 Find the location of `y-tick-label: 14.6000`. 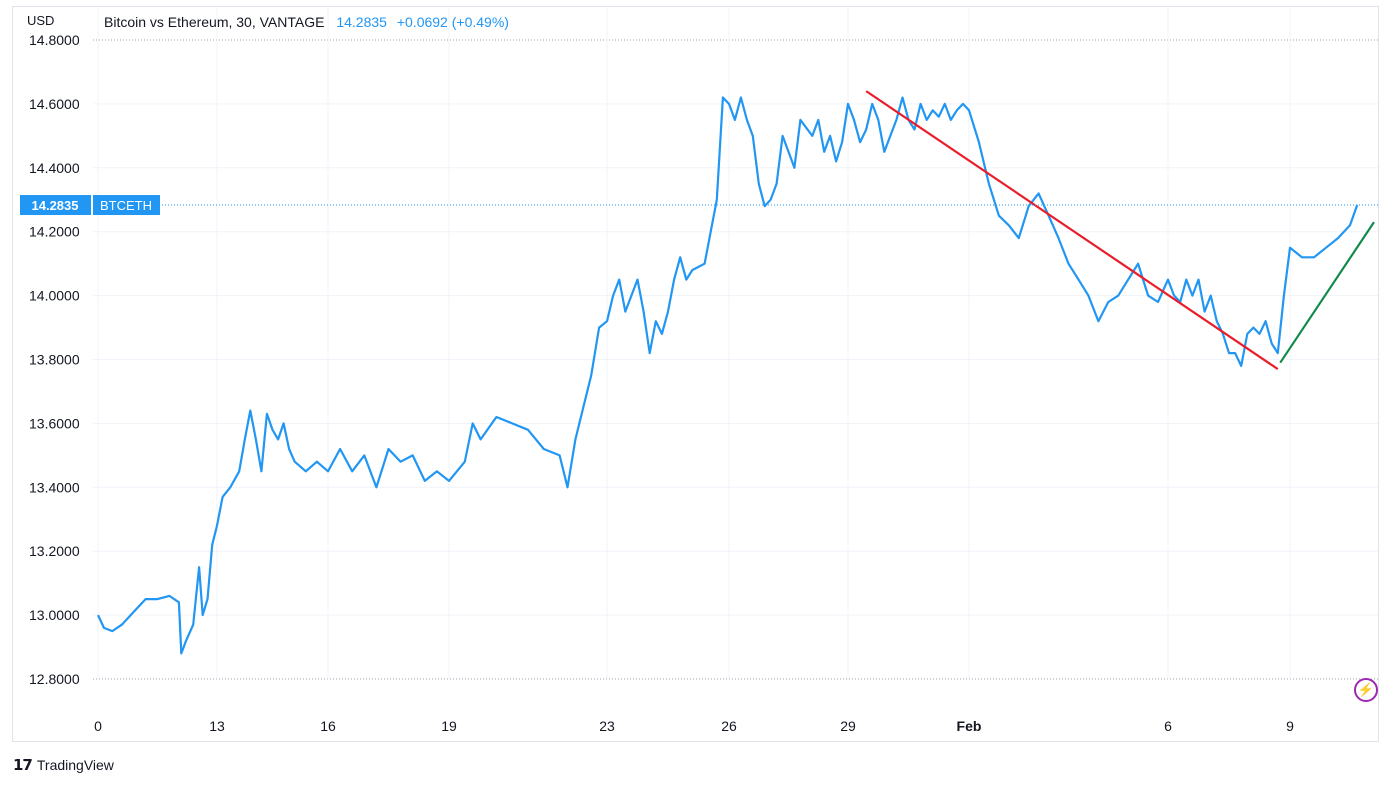

y-tick-label: 14.6000 is located at coordinates (54, 104).